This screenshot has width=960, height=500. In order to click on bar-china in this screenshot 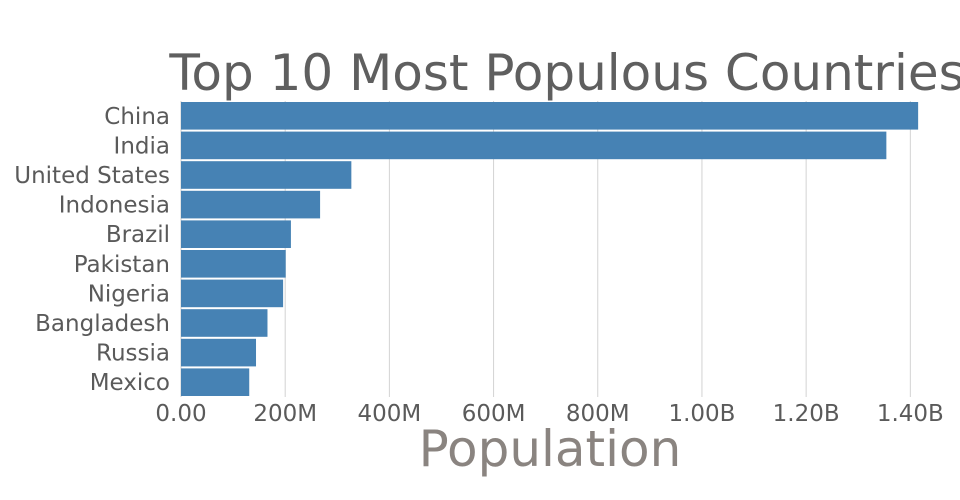, I will do `click(550, 116)`.